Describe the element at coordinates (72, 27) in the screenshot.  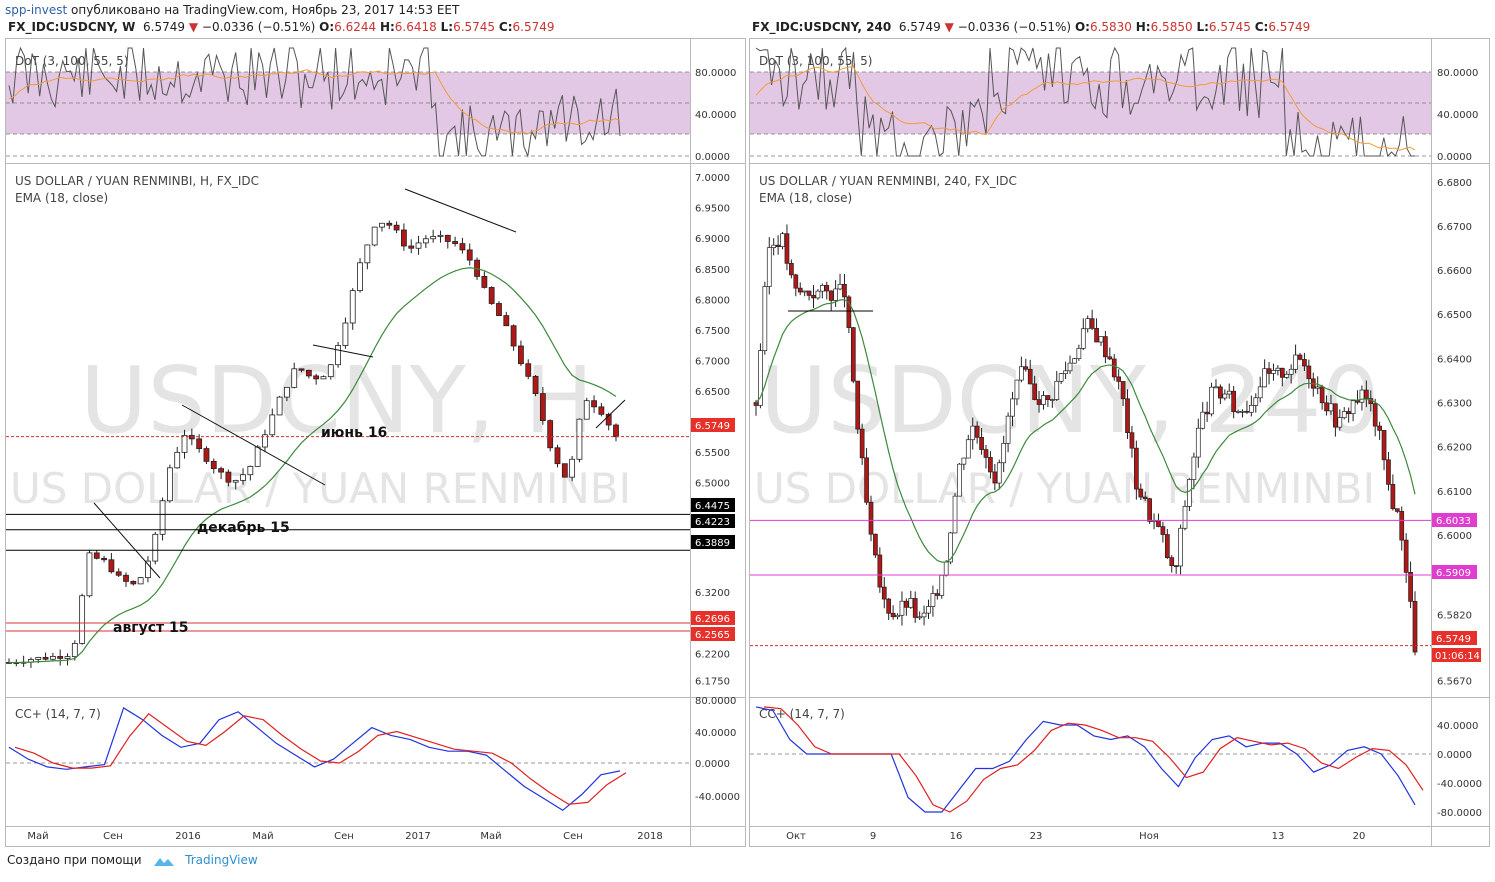
I see `left-symbol: FX_IDC:USDCNY, W` at that location.